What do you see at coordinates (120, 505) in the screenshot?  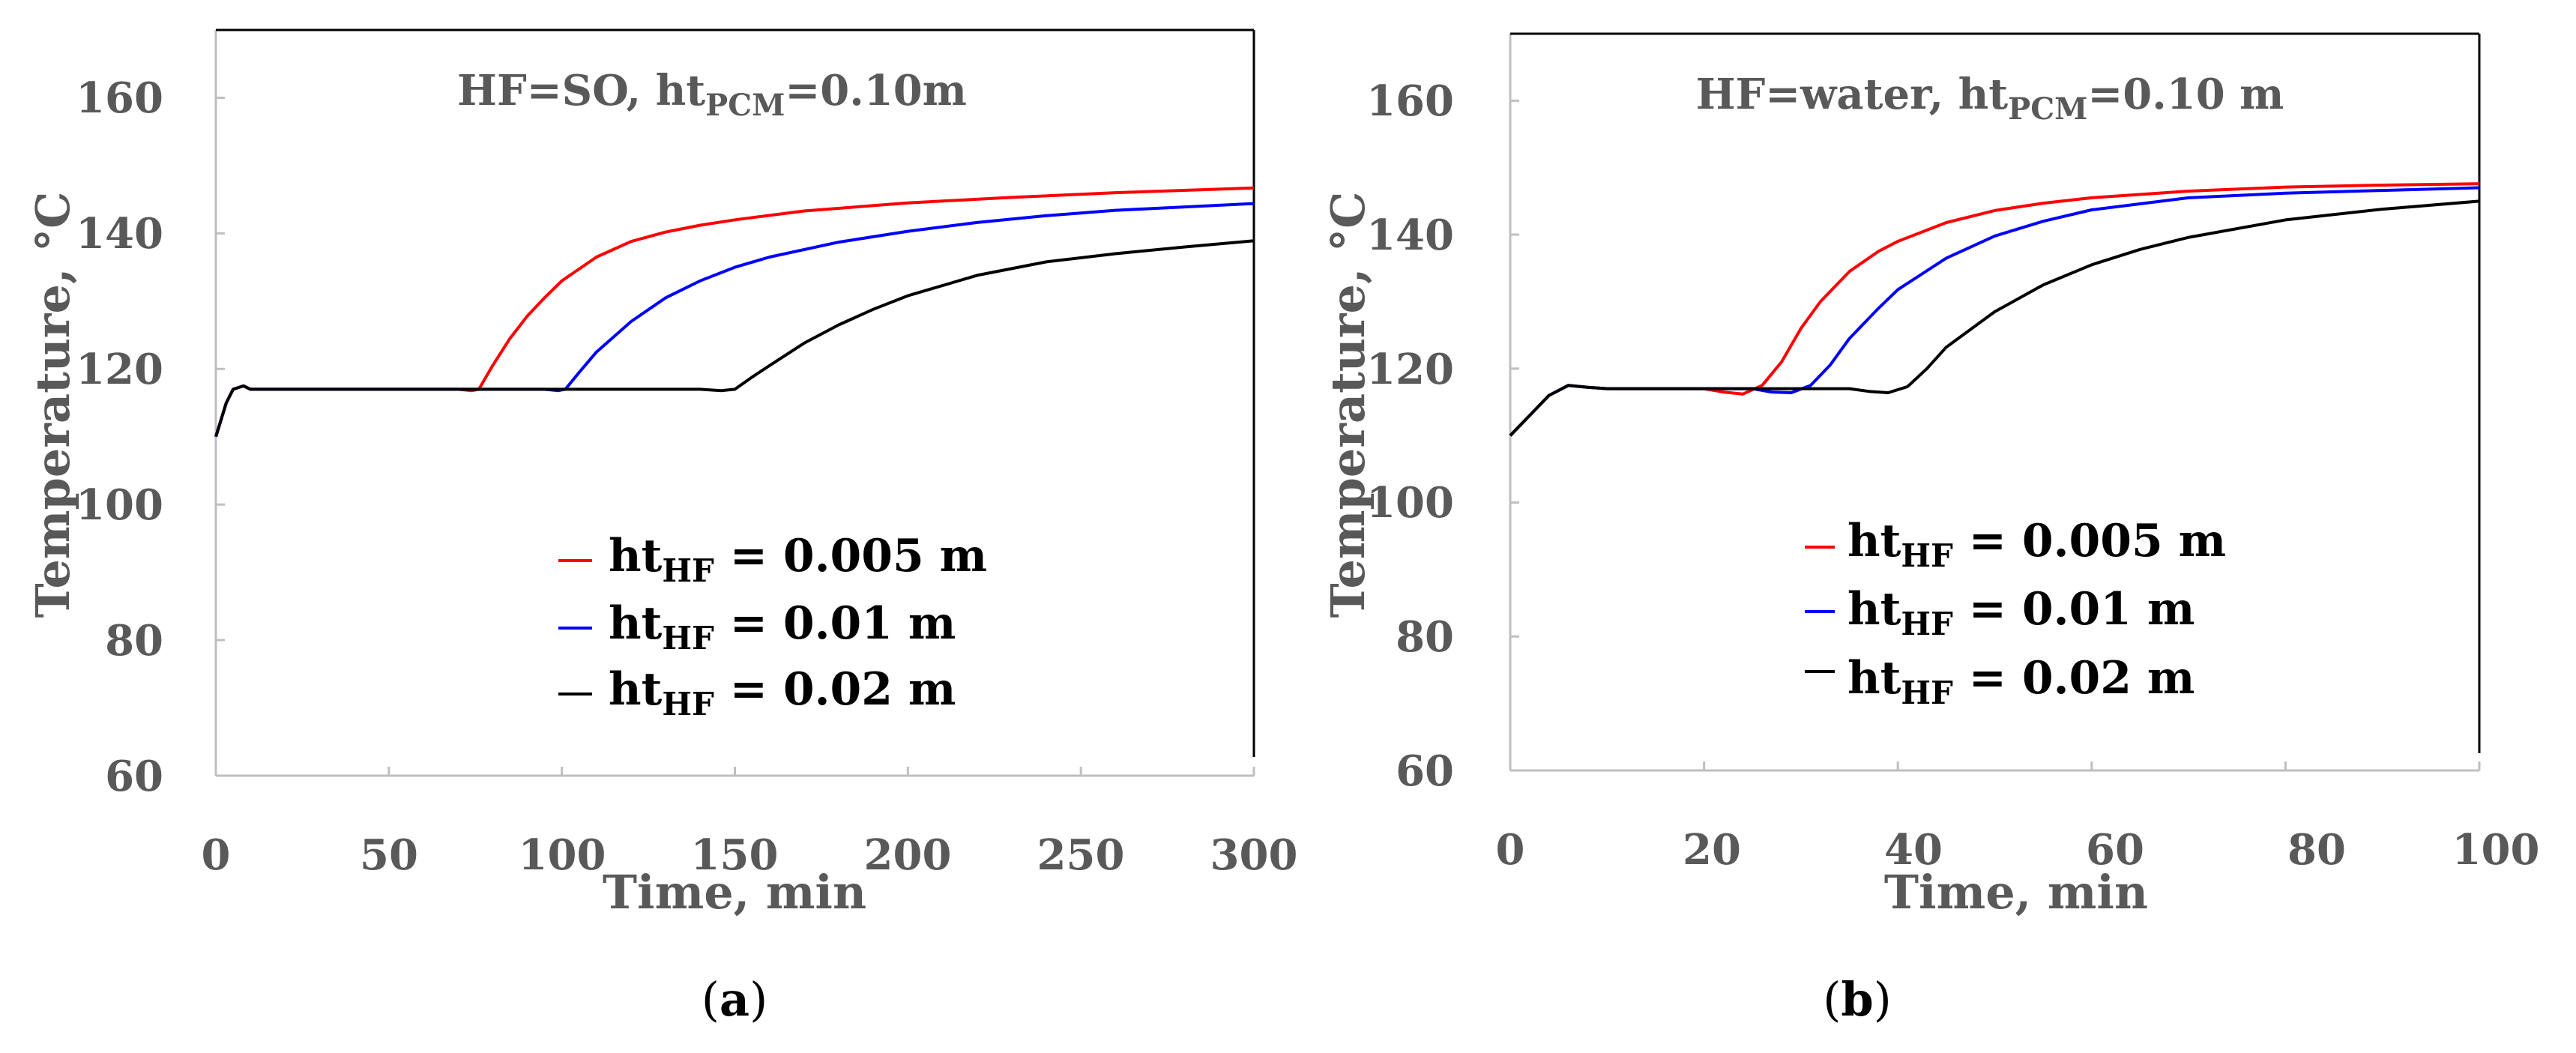 I see `y-tick-label-a-100: 100` at bounding box center [120, 505].